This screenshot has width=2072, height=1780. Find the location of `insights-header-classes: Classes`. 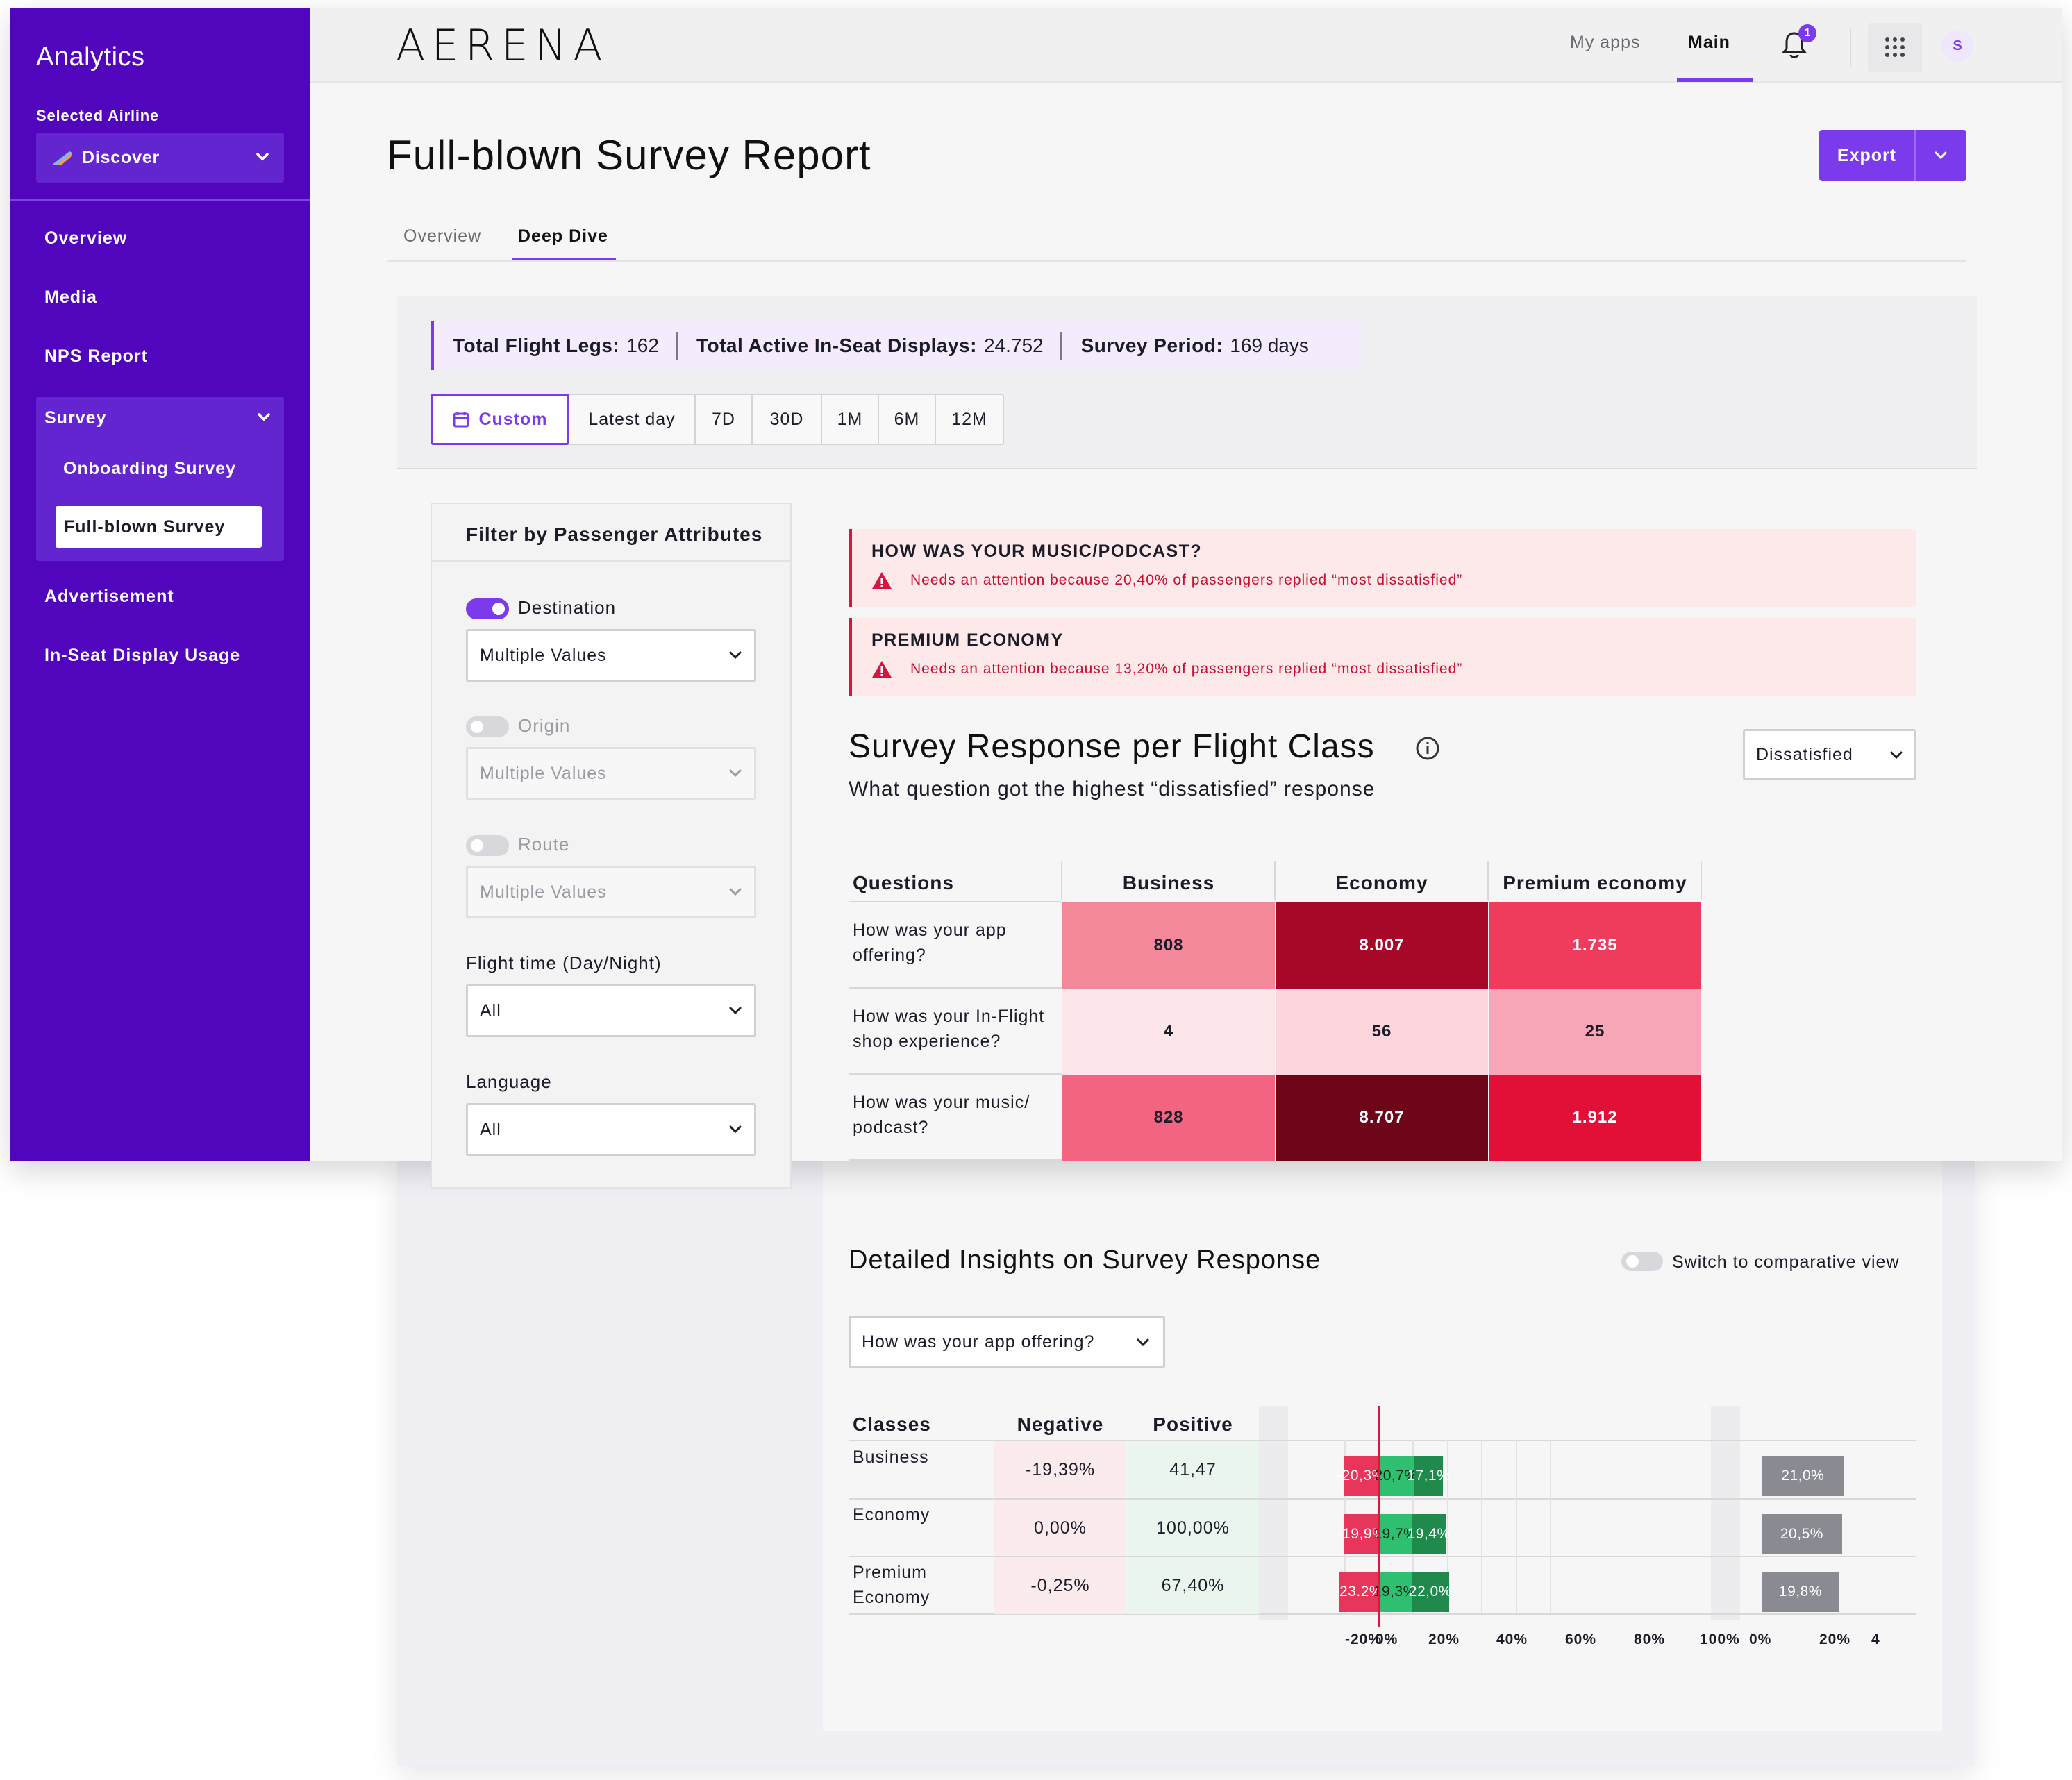

insights-header-classes: Classes is located at coordinates (892, 1424).